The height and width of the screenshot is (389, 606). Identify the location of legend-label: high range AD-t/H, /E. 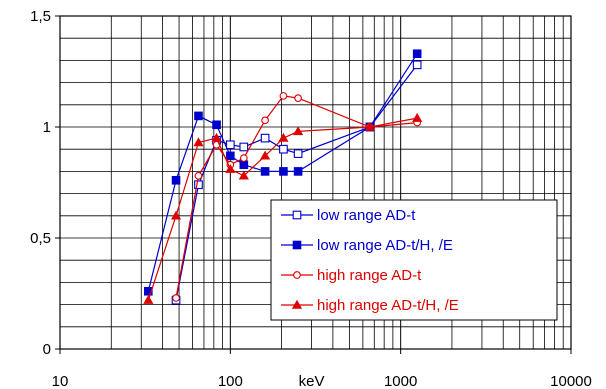
(388, 305).